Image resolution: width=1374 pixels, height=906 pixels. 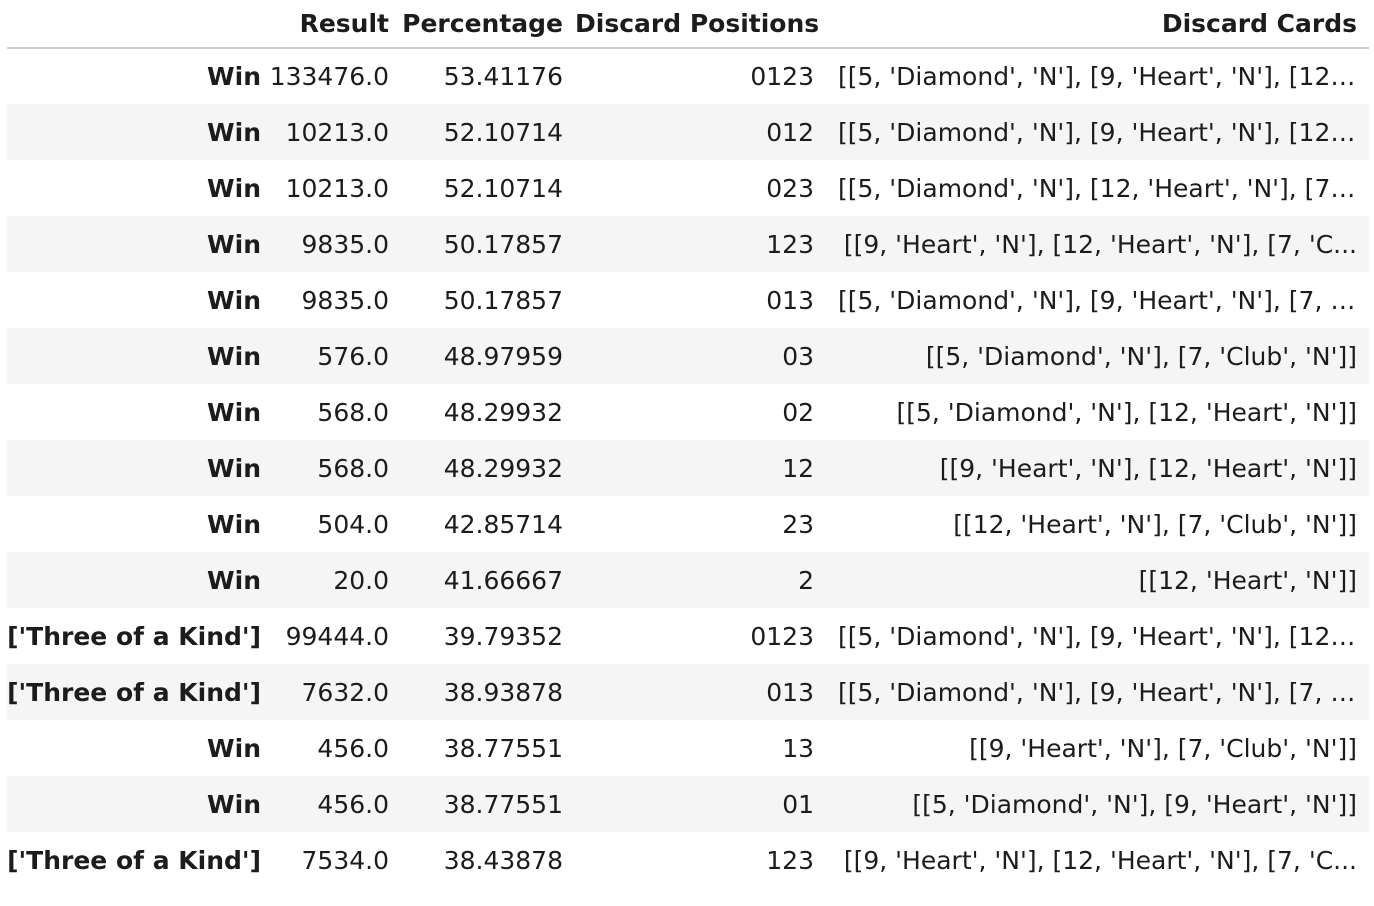 I want to click on percentage-cell: 48.97959, so click(x=503, y=356).